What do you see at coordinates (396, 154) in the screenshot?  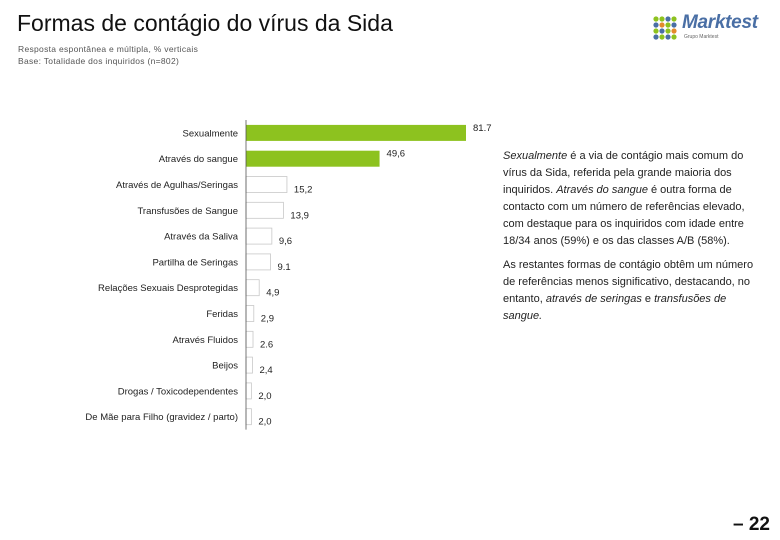 I see `value-label: 49,6` at bounding box center [396, 154].